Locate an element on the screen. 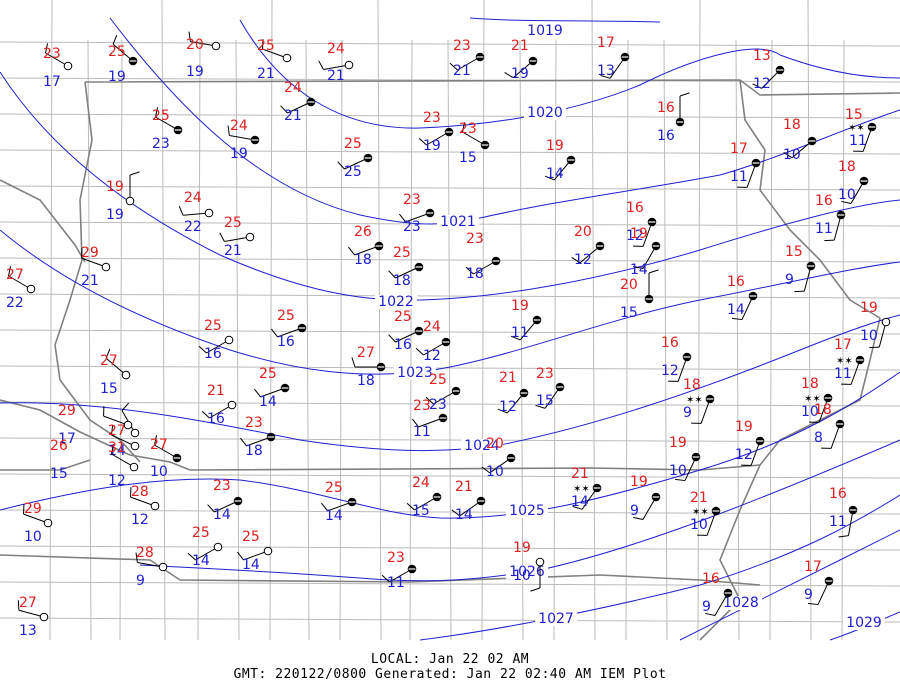 This screenshot has height=700, width=900. isobar-line is located at coordinates (789, 585).